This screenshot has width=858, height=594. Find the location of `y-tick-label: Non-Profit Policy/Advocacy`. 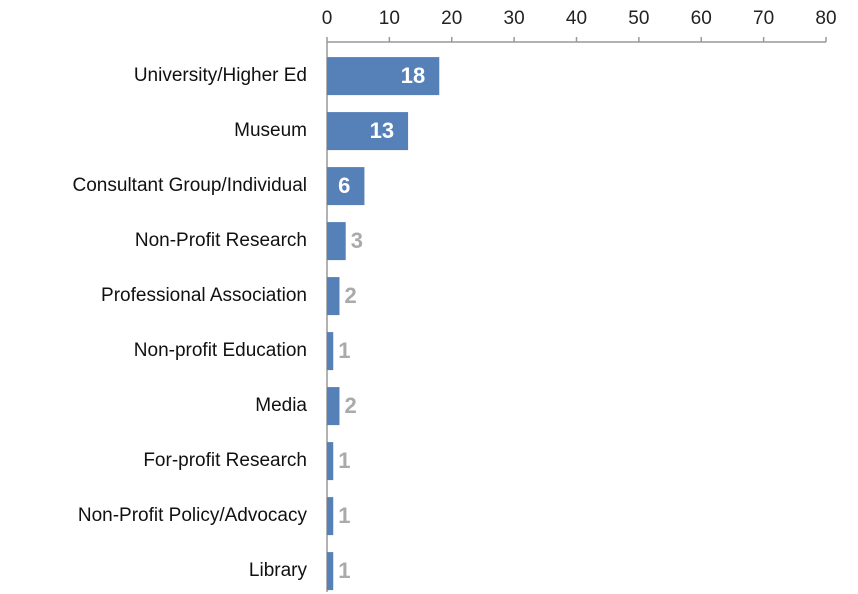

y-tick-label: Non-Profit Policy/Advocacy is located at coordinates (193, 515).